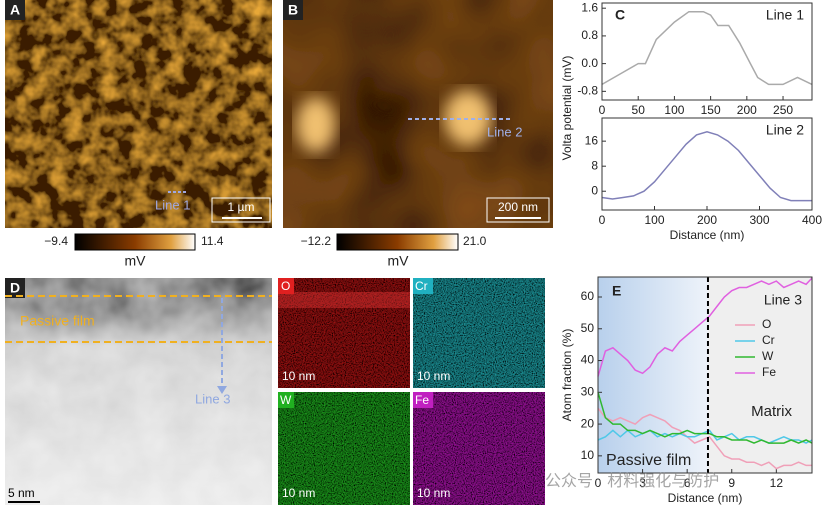 Image resolution: width=827 pixels, height=513 pixels. What do you see at coordinates (241, 207) in the screenshot?
I see `scale-label: 1 µm` at bounding box center [241, 207].